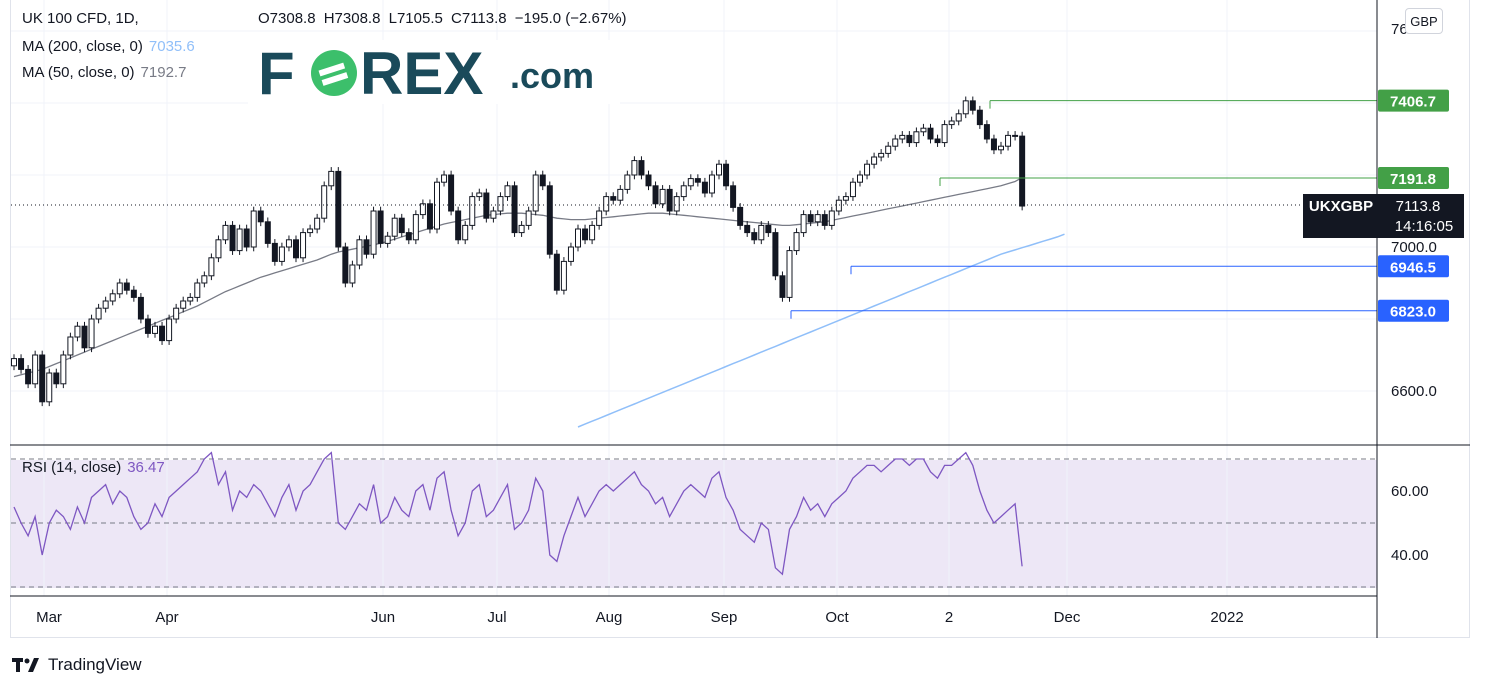 The width and height of the screenshot is (1485, 691). What do you see at coordinates (80, 18) in the screenshot?
I see `symbol-title: UK 100 CFD, 1D,` at bounding box center [80, 18].